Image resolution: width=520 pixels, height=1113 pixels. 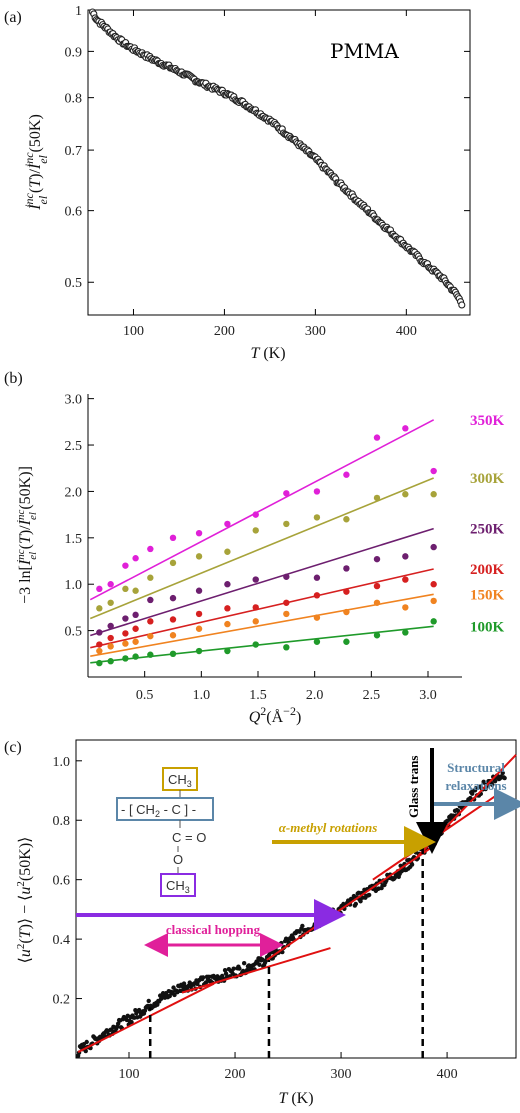 What do you see at coordinates (13, 17) in the screenshot?
I see `panel-a-label: (a)` at bounding box center [13, 17].